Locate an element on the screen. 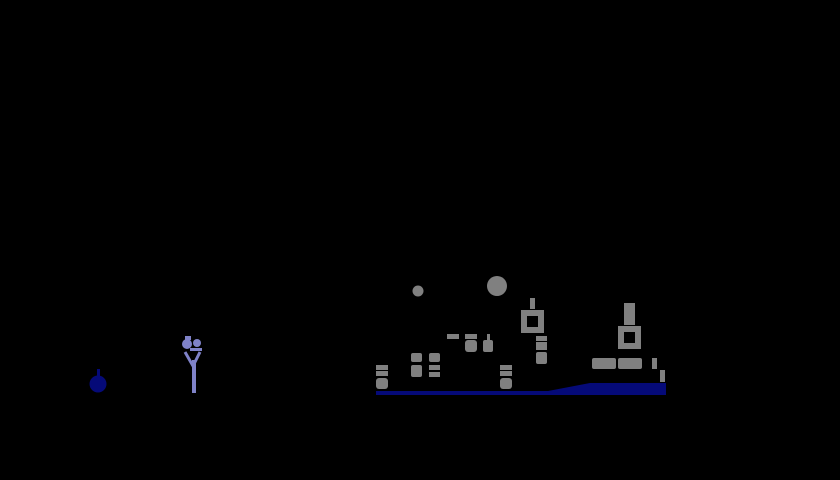  character-arm is located at coordinates (196, 349).